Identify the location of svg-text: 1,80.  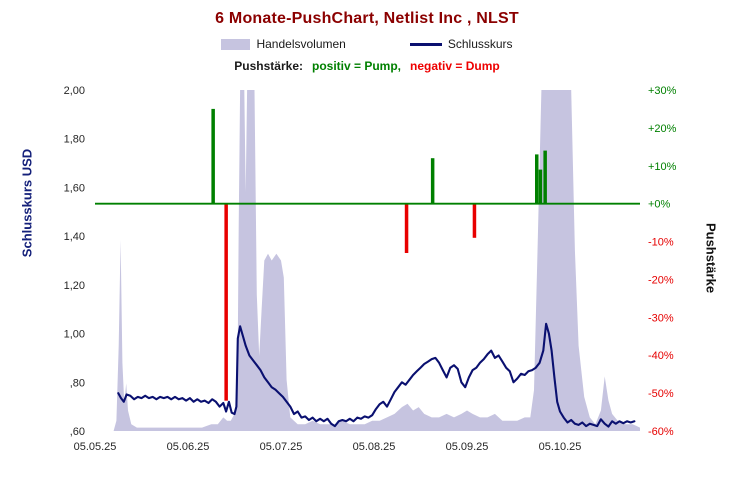
(74, 140).